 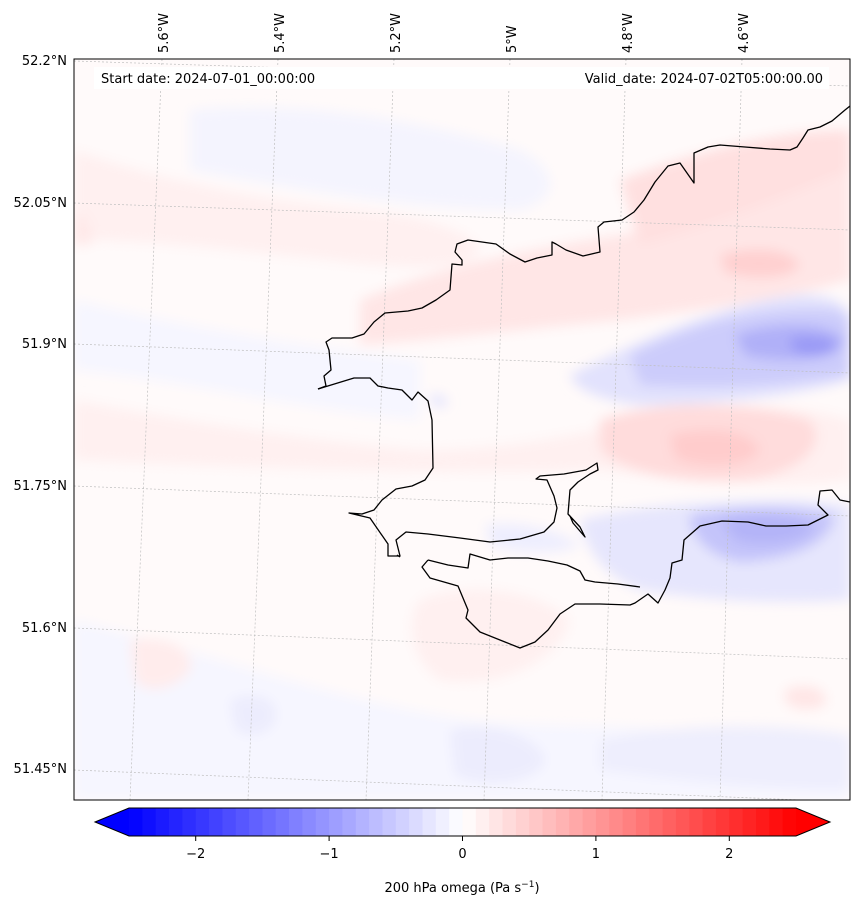 What do you see at coordinates (704, 79) in the screenshot?
I see `valid-date-label: Valid_date: 2024-07-02T05:00:00.00` at bounding box center [704, 79].